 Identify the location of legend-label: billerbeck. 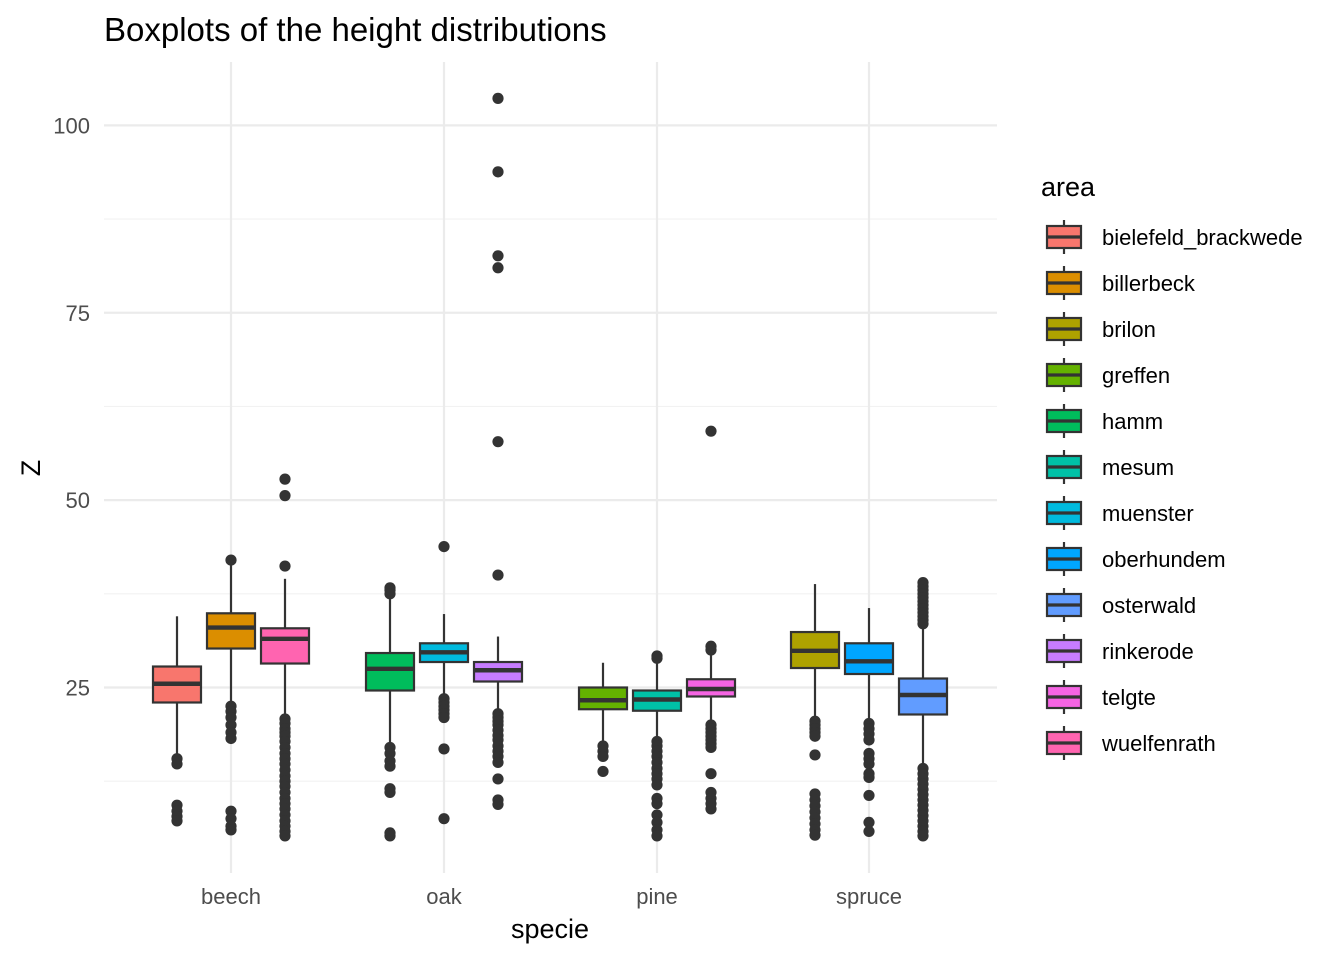
(1149, 283).